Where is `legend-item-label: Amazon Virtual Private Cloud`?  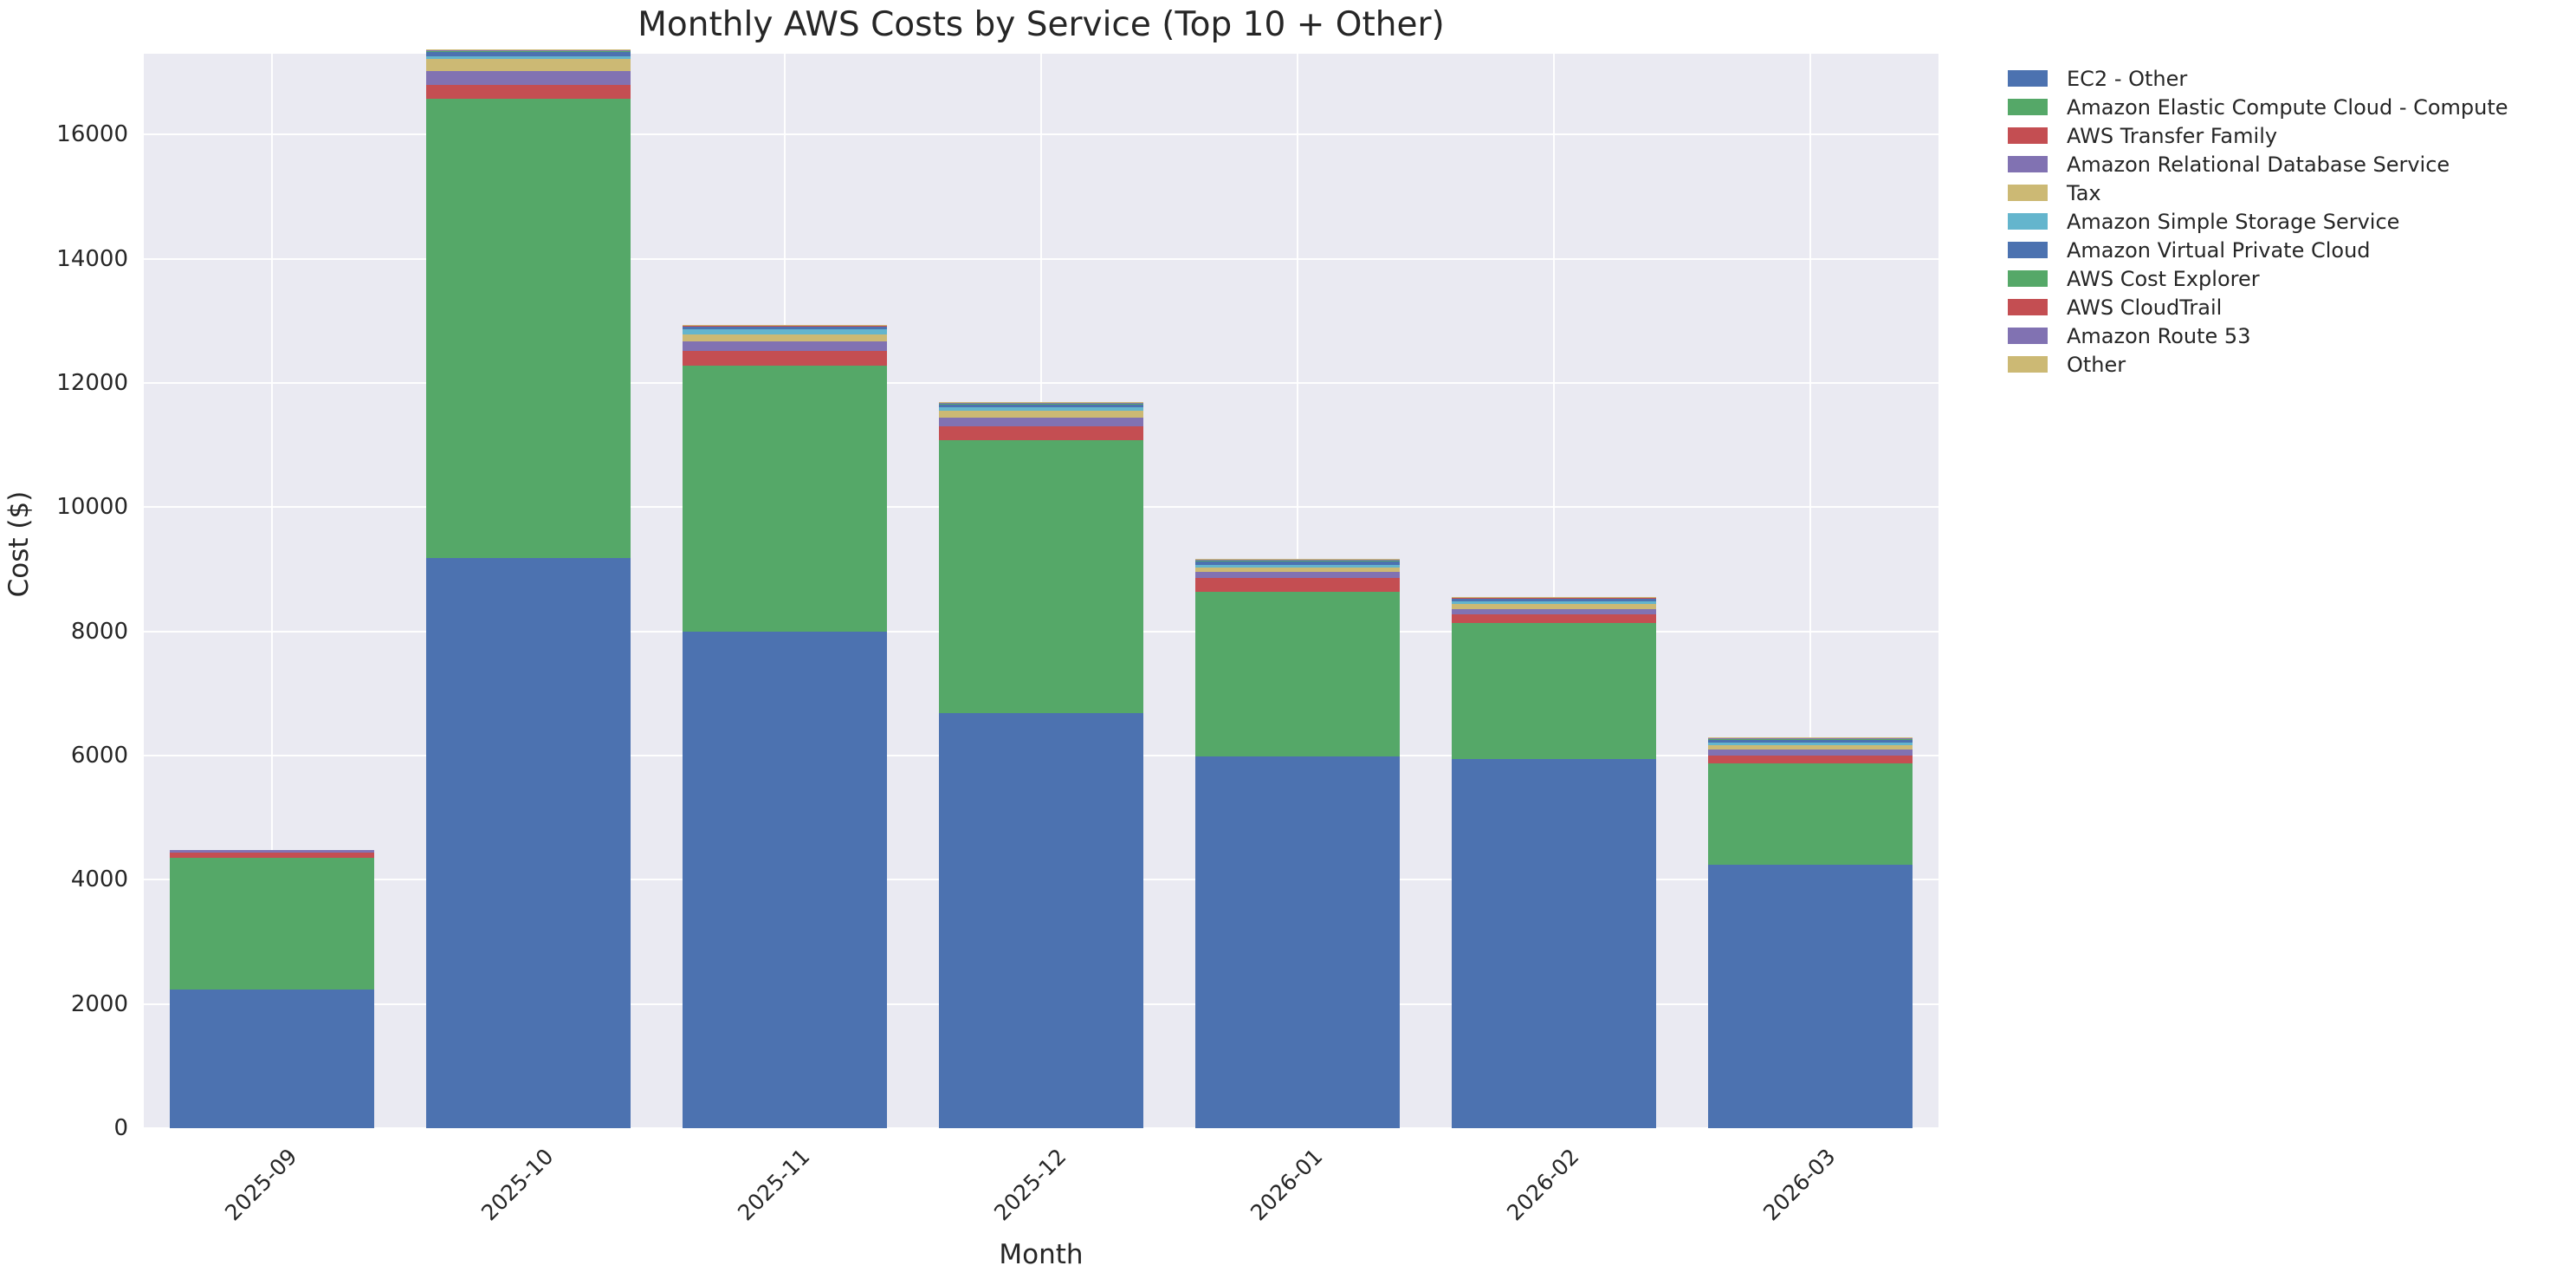
legend-item-label: Amazon Virtual Private Cloud is located at coordinates (2219, 250).